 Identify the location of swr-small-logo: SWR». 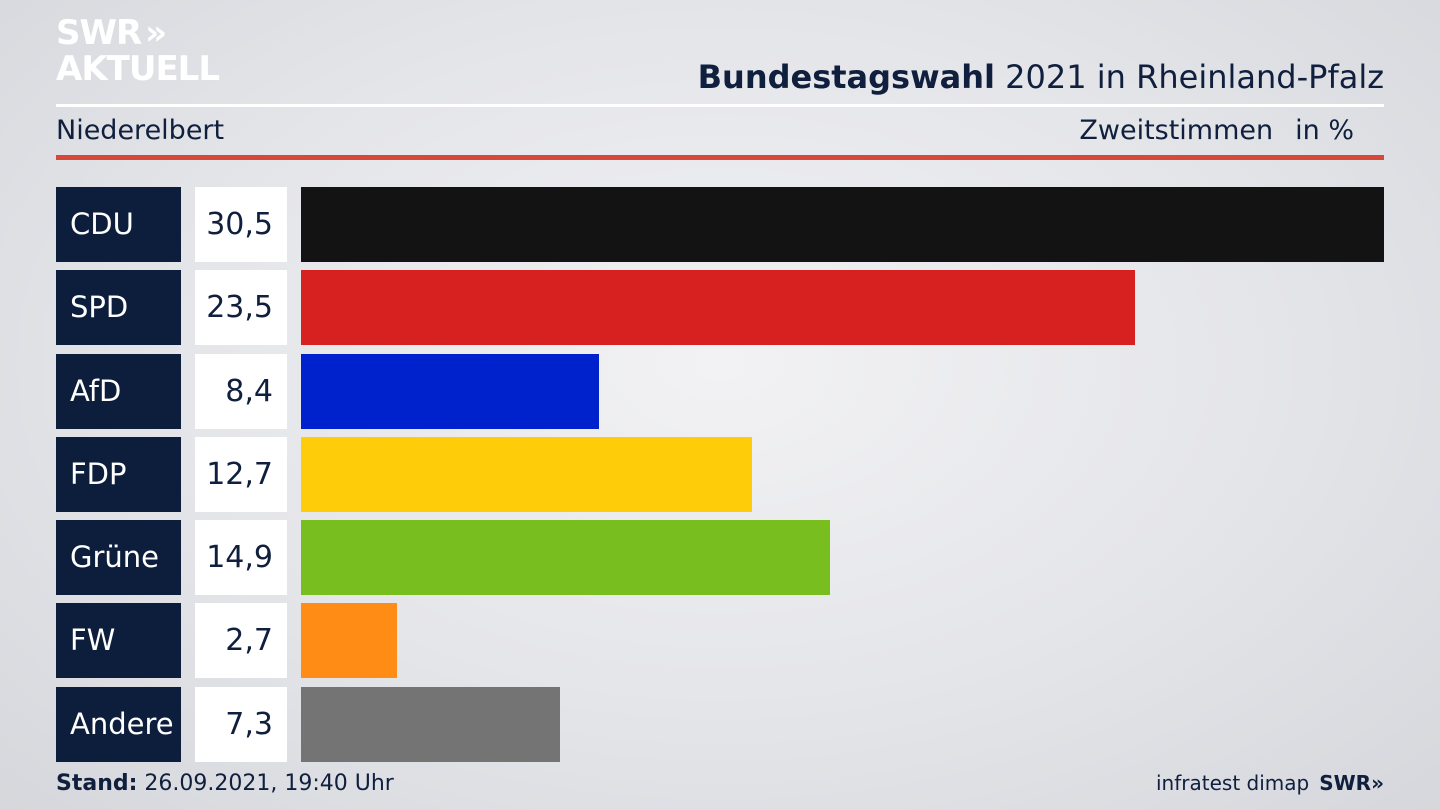
(1351, 783).